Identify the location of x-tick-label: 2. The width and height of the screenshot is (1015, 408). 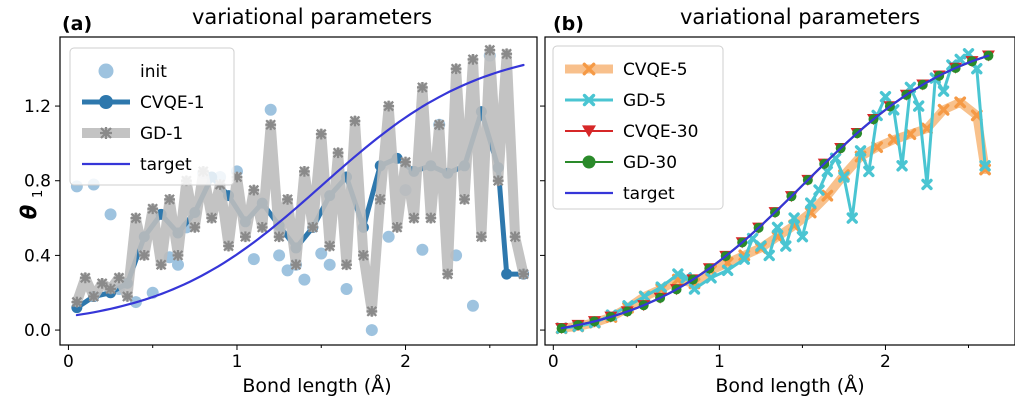
(885, 362).